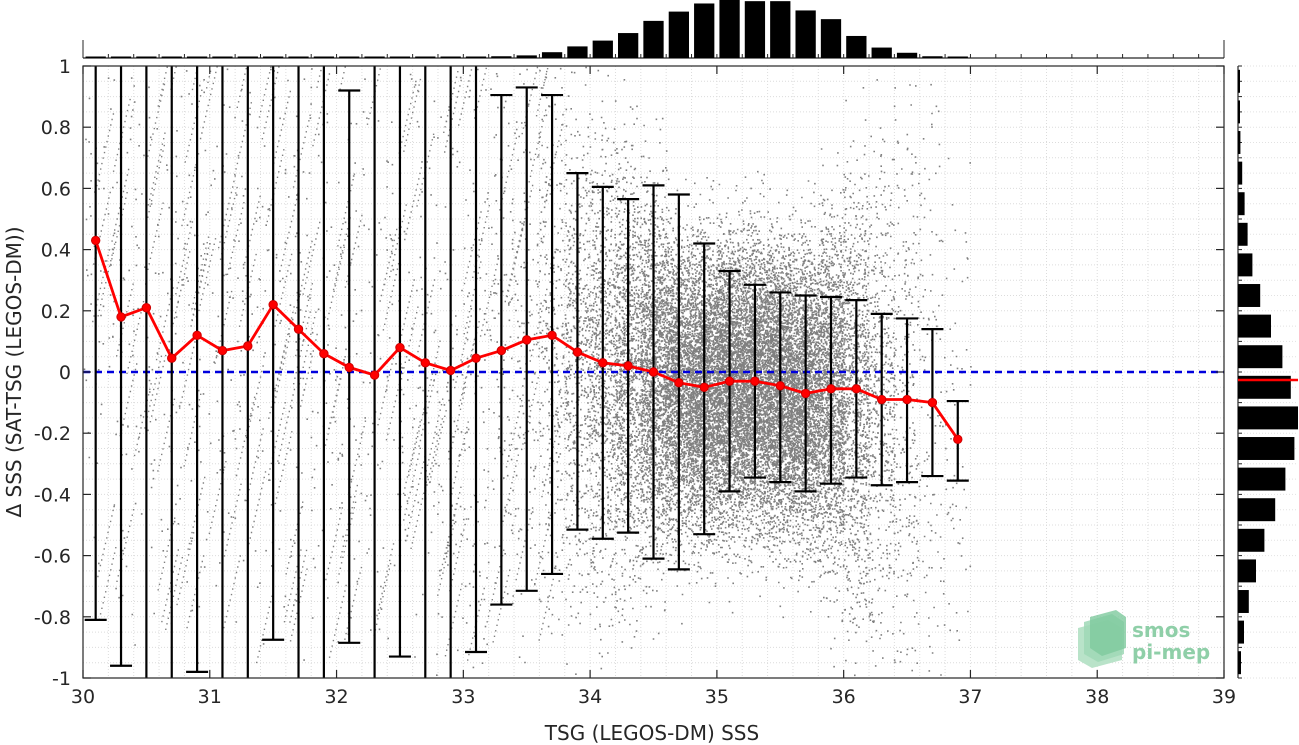 The height and width of the screenshot is (745, 1299). I want to click on x-tick-label: 33, so click(463, 697).